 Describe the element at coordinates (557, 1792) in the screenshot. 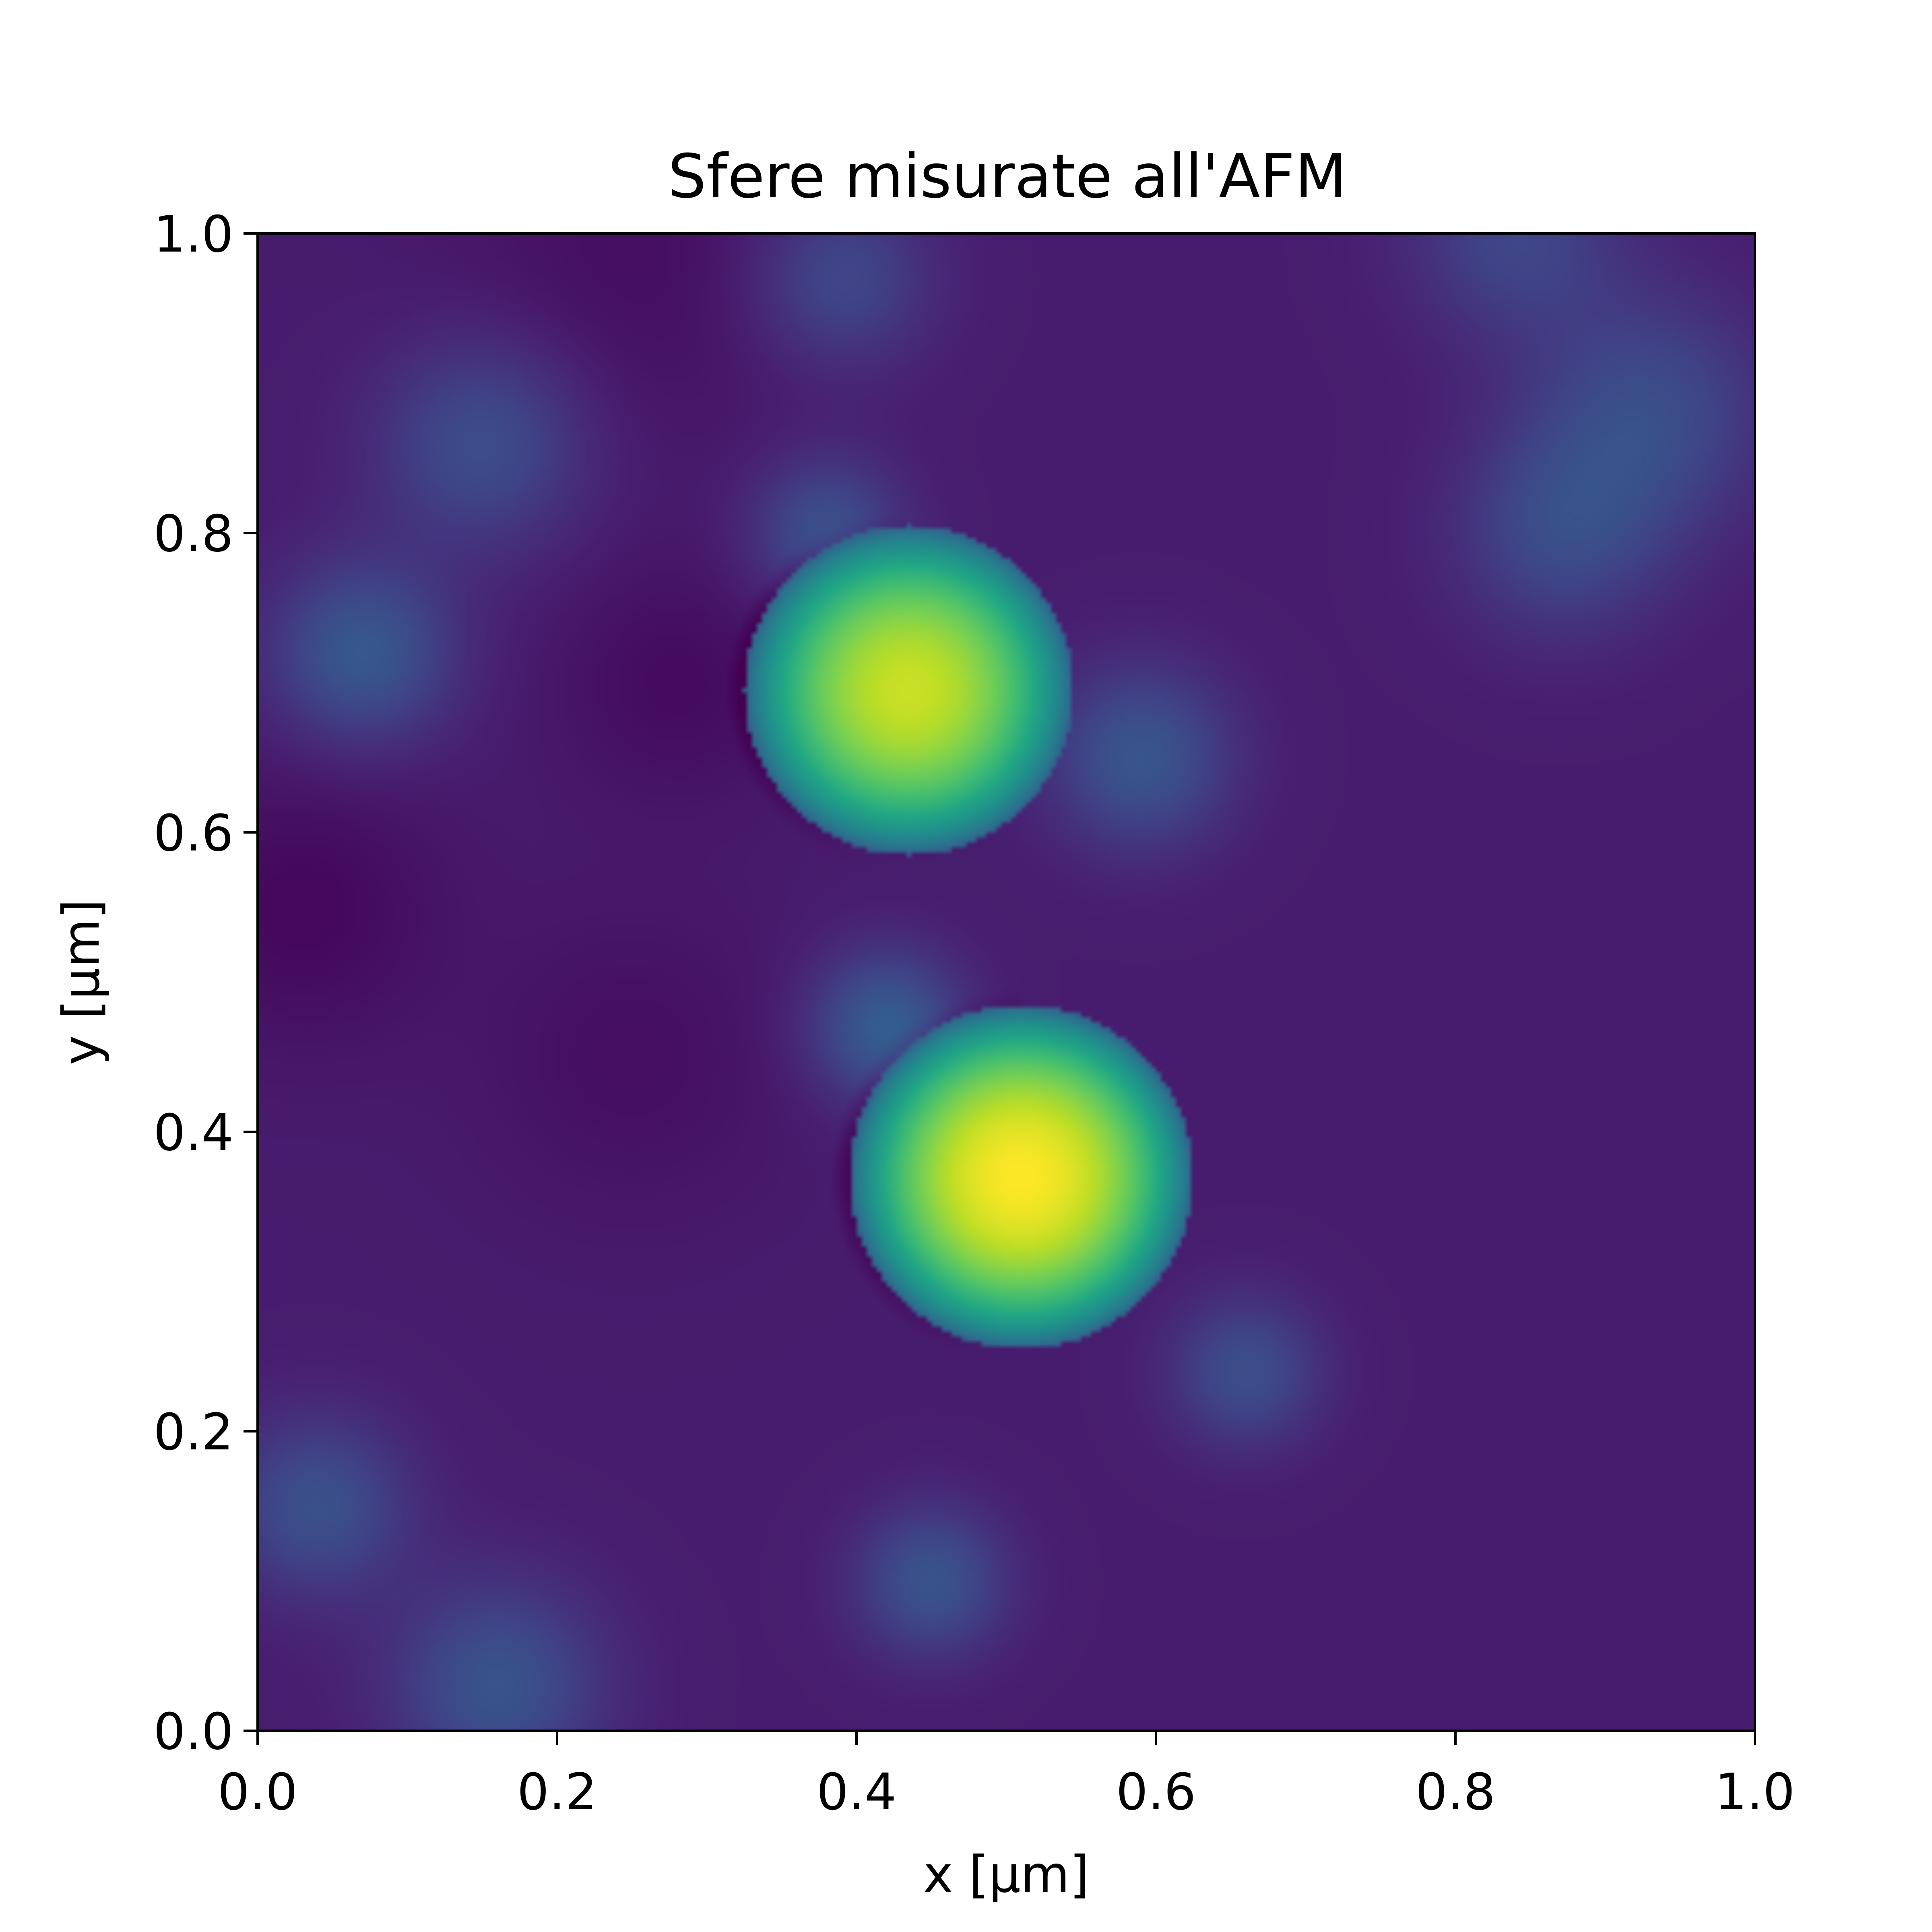

I see `x-tick-label: 0.2` at that location.